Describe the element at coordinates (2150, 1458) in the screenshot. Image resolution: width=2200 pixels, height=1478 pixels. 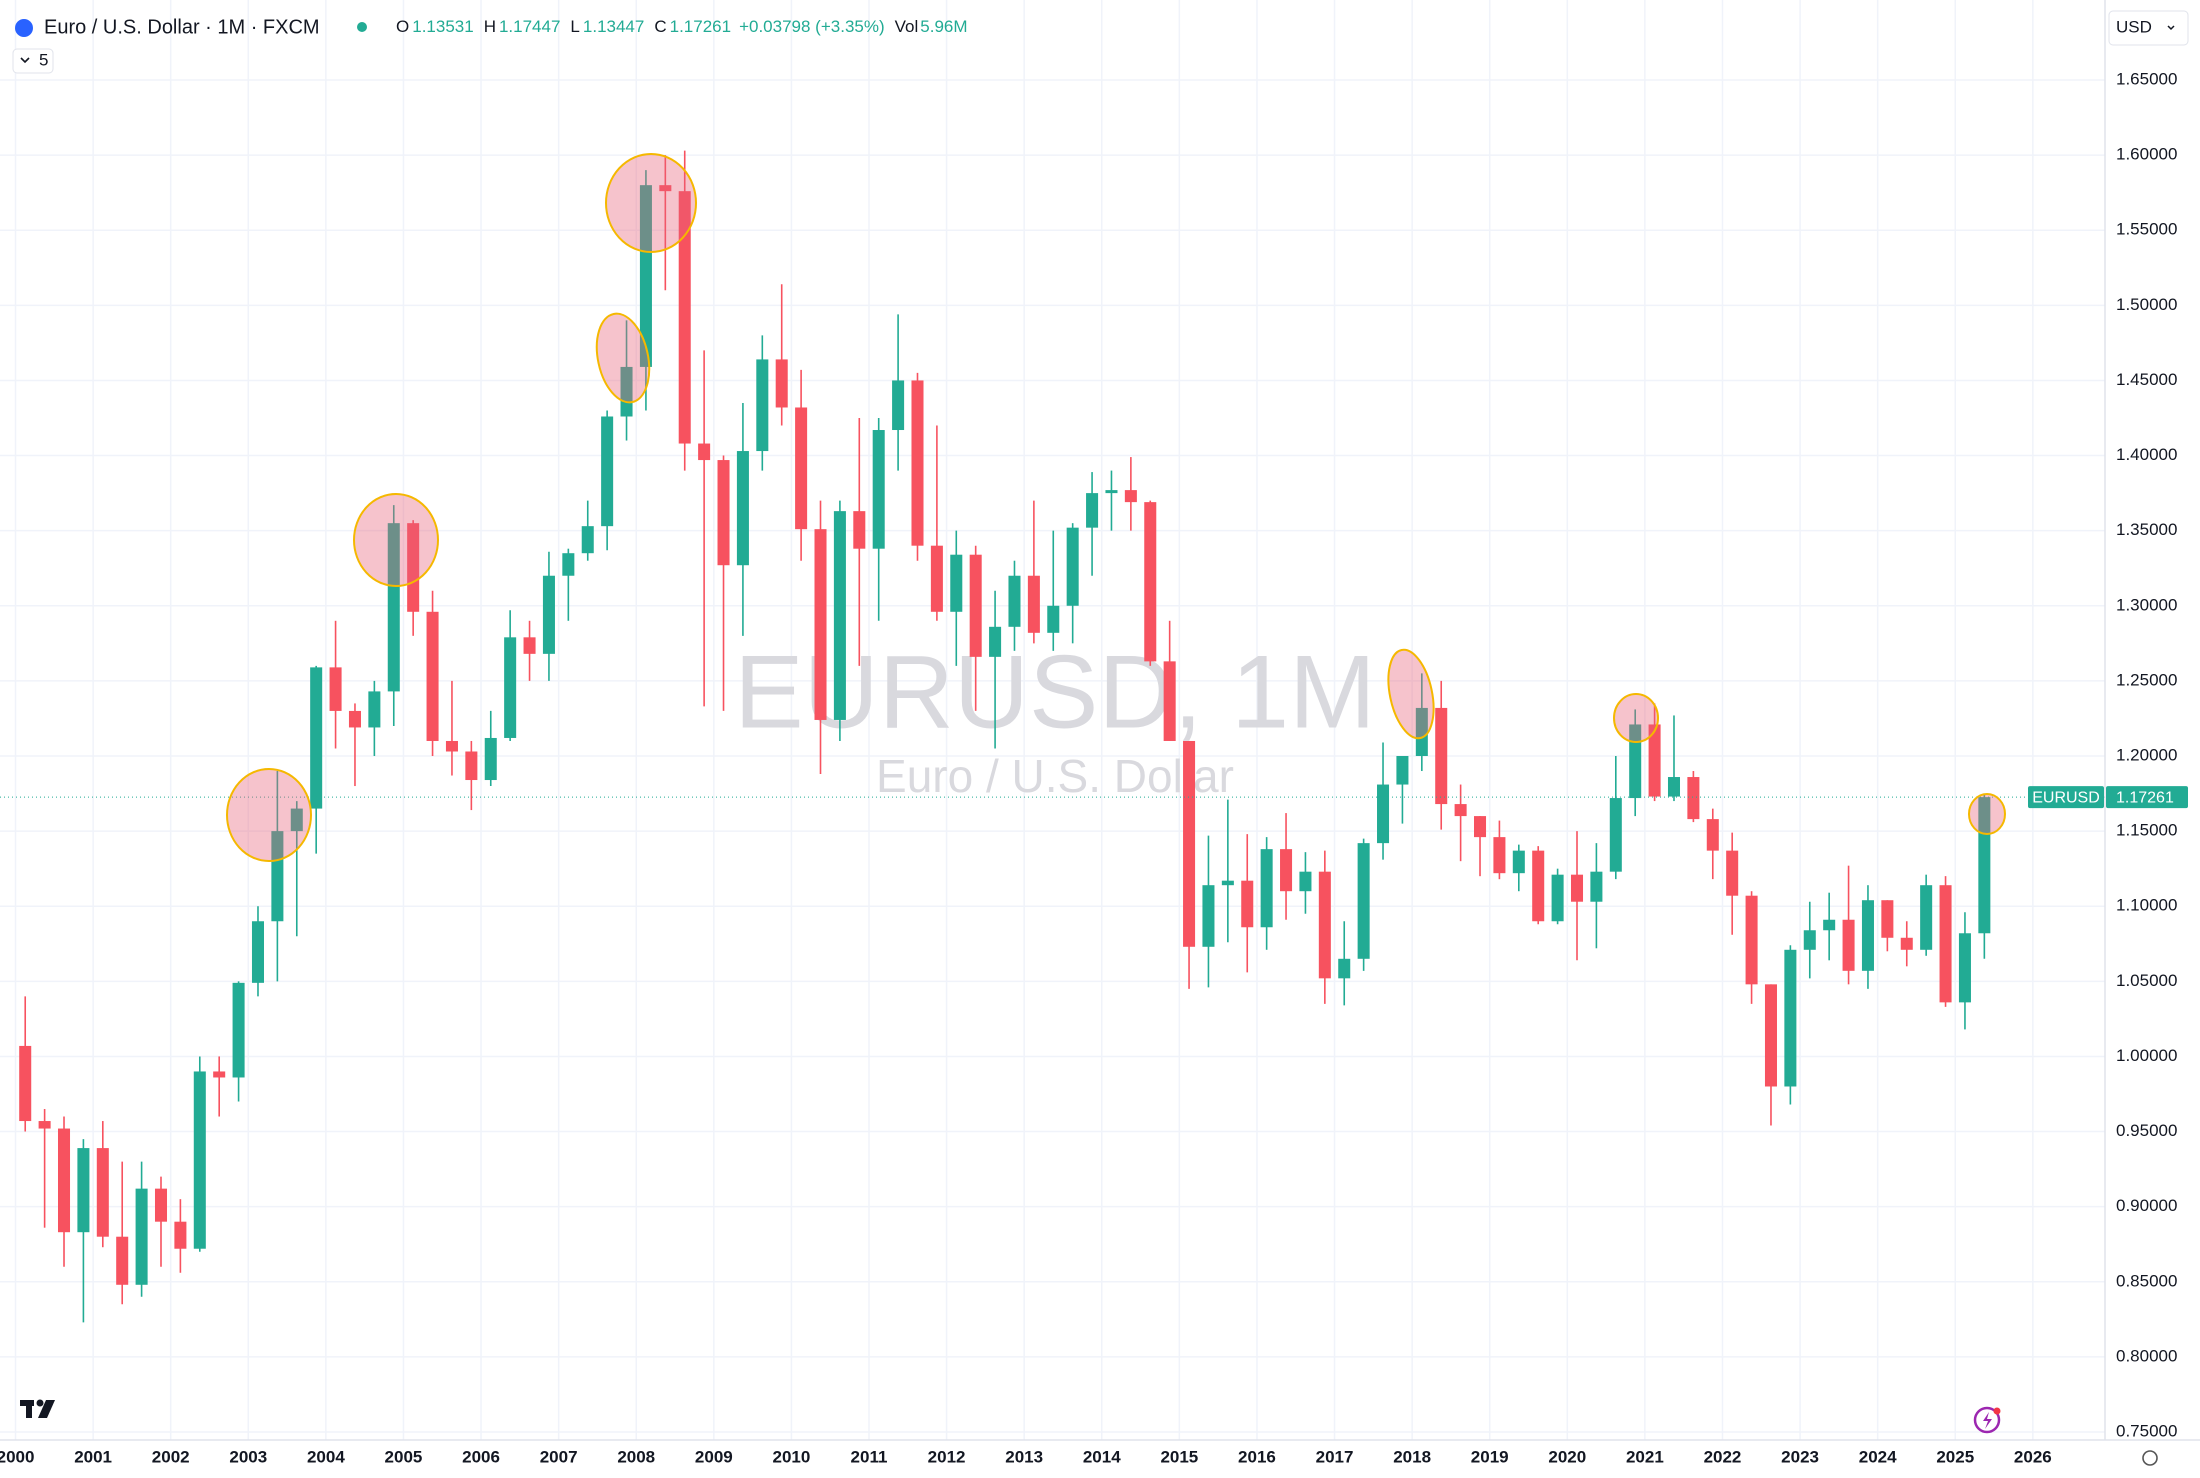
I see `settings-icon` at that location.